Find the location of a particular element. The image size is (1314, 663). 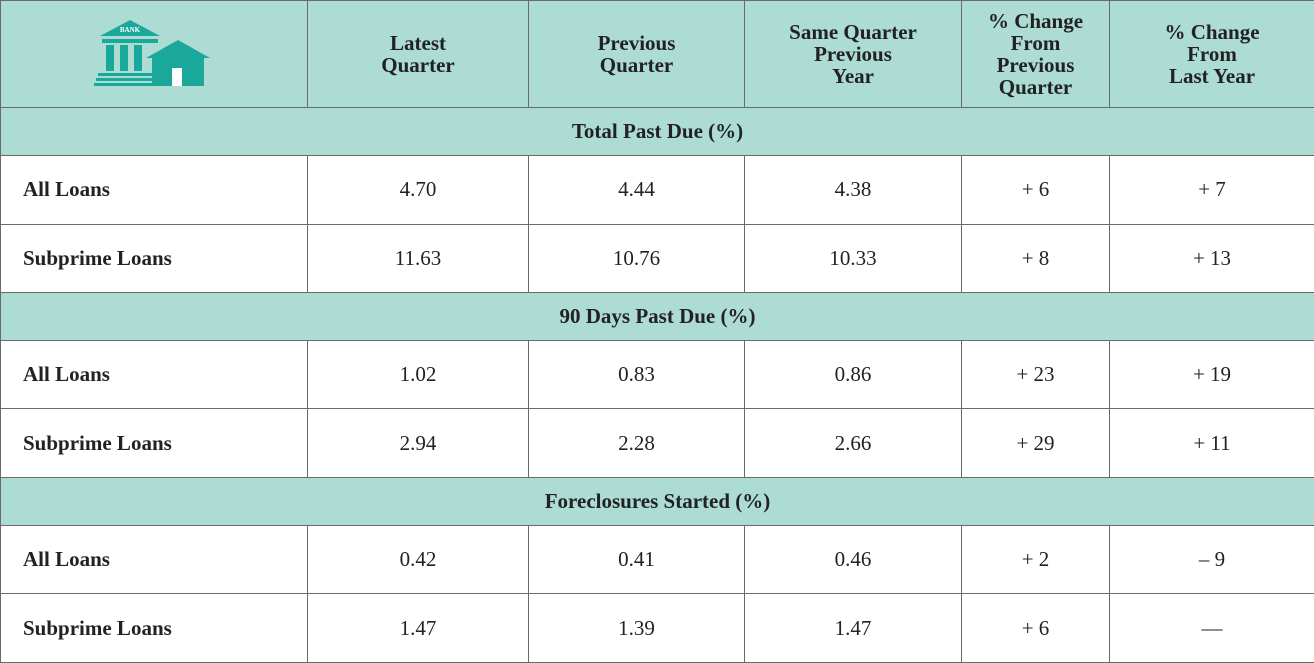

column-header: Previous Quarter is located at coordinates (636, 54).